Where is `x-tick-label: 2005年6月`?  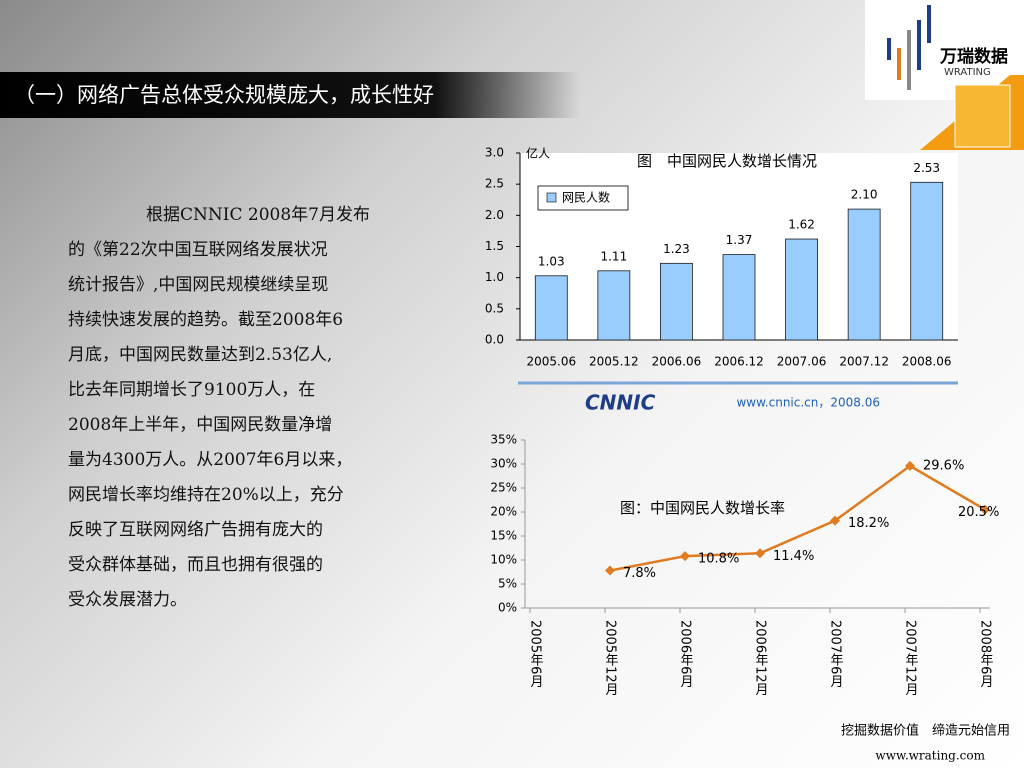 x-tick-label: 2005年6月 is located at coordinates (536, 654).